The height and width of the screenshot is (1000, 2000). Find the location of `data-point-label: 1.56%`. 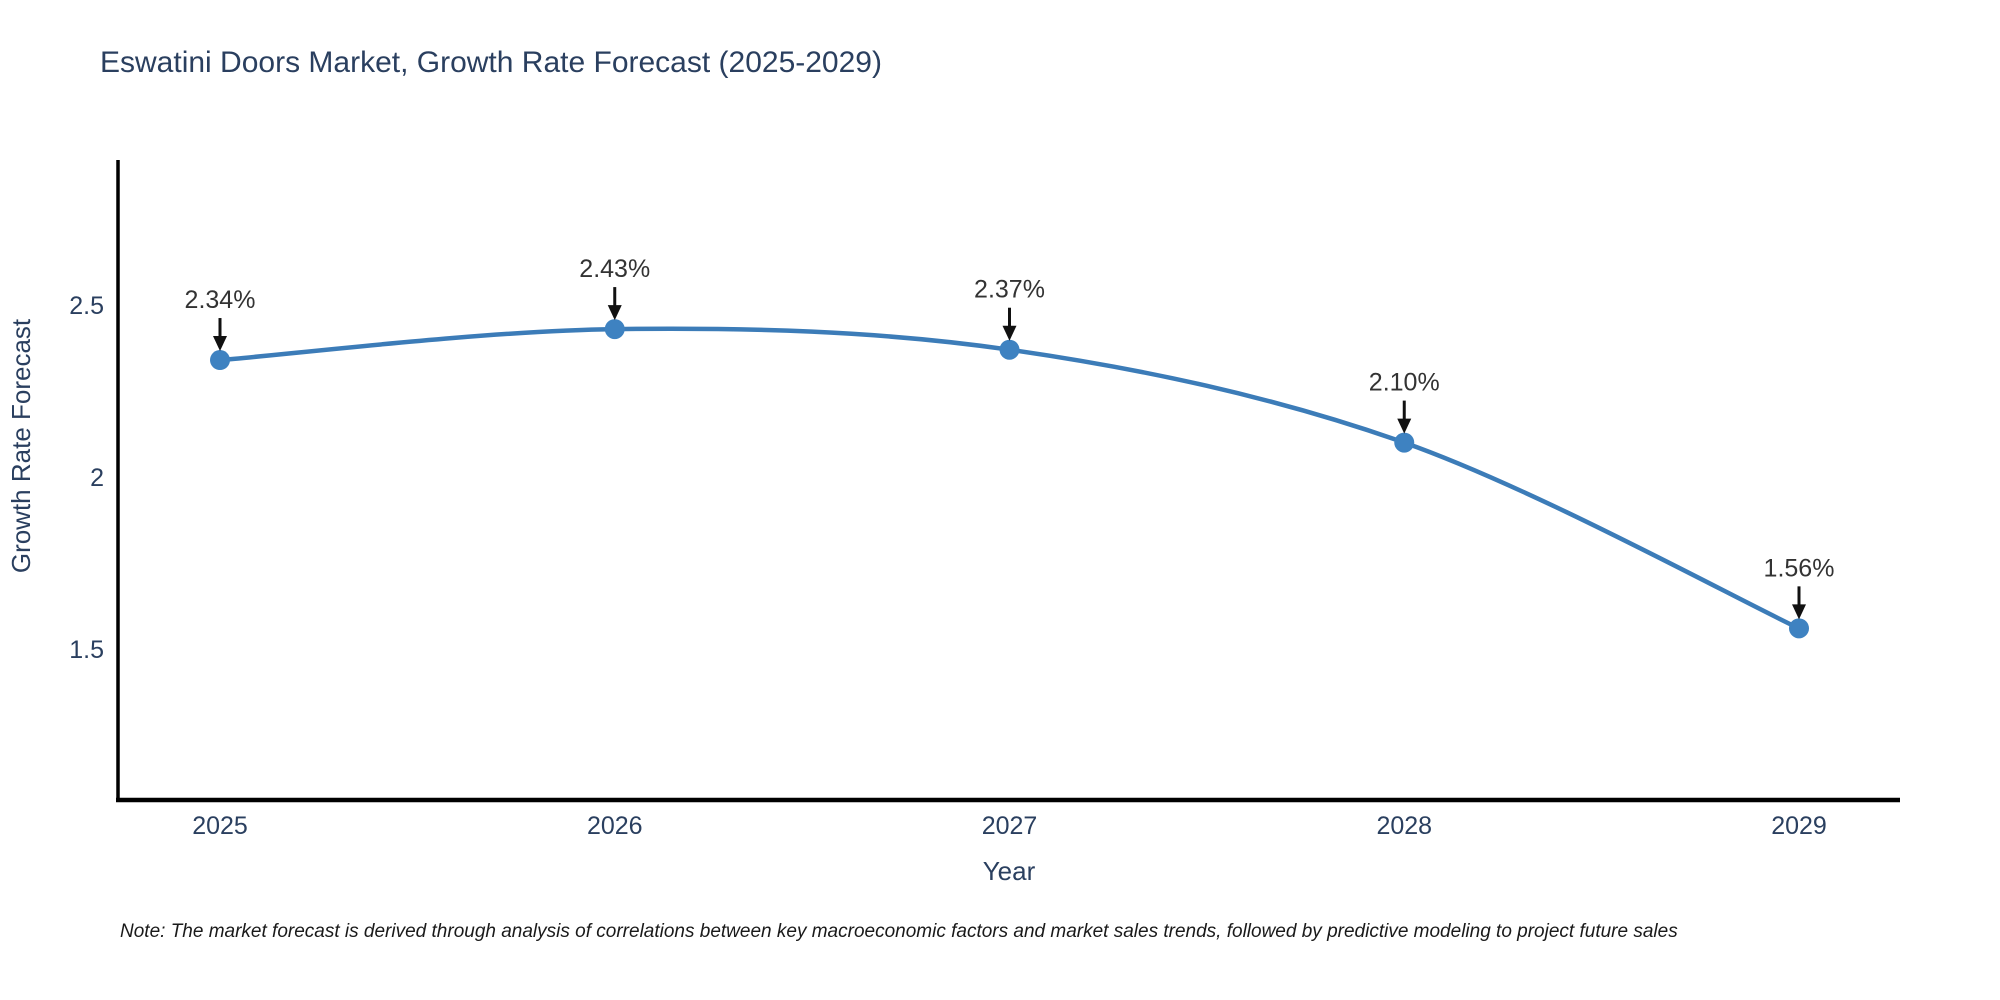

data-point-label: 1.56% is located at coordinates (1799, 568).